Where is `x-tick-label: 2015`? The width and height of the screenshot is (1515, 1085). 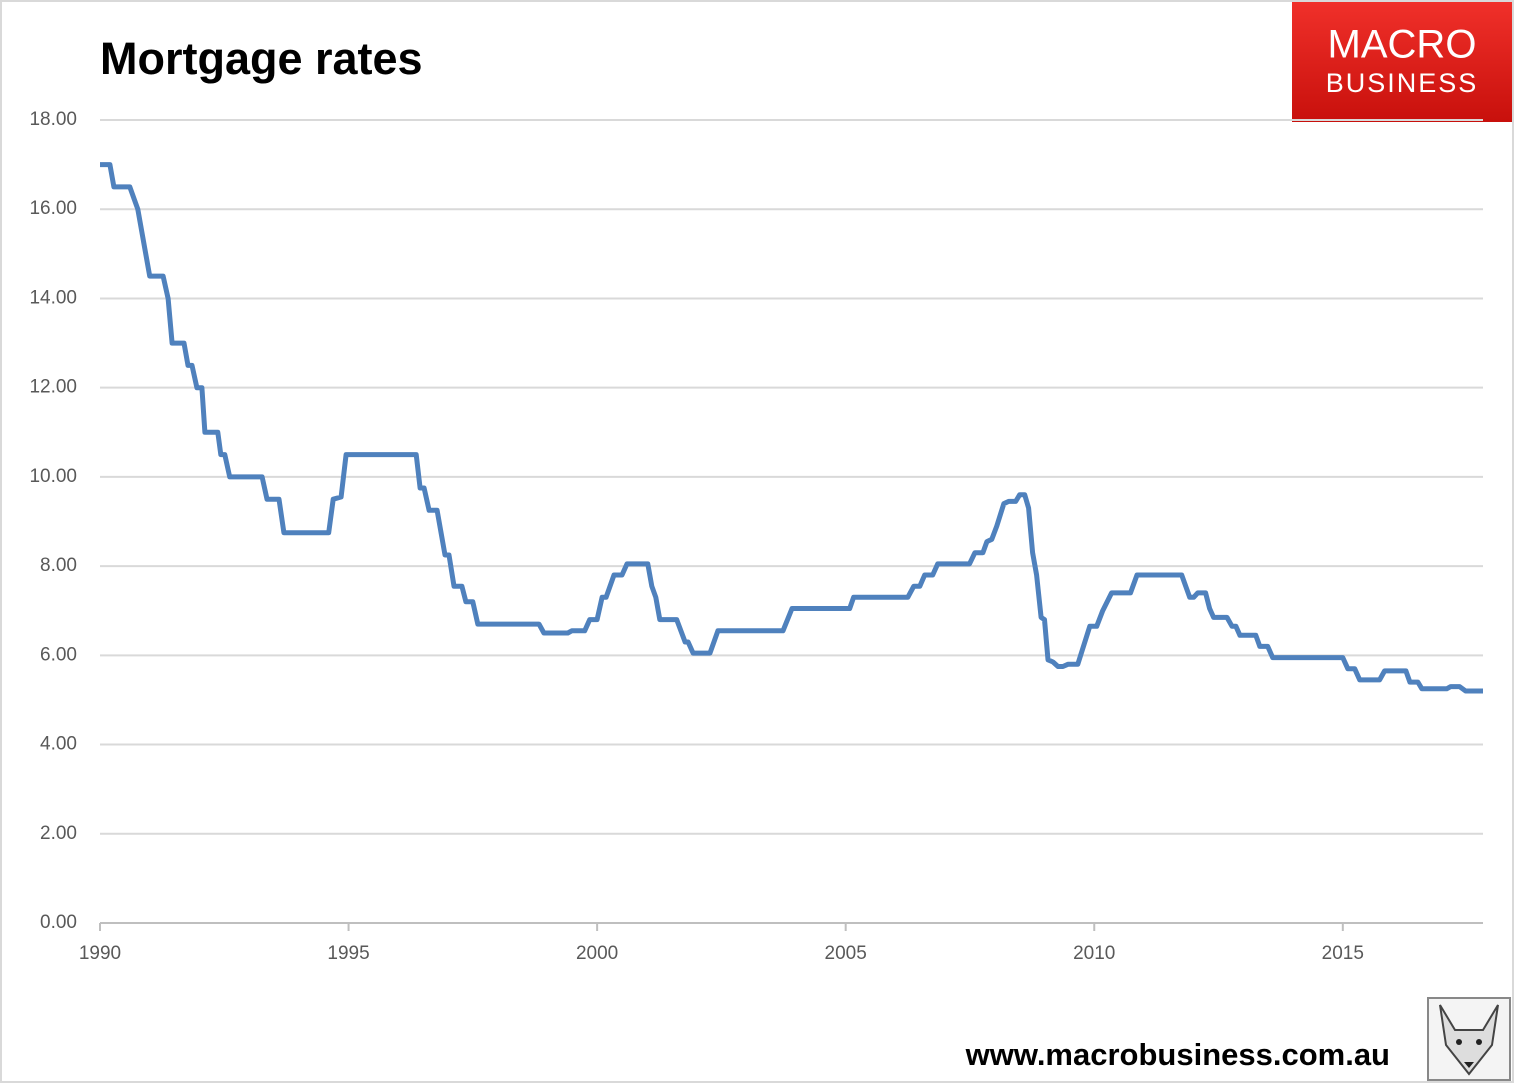
x-tick-label: 2015 is located at coordinates (1343, 953).